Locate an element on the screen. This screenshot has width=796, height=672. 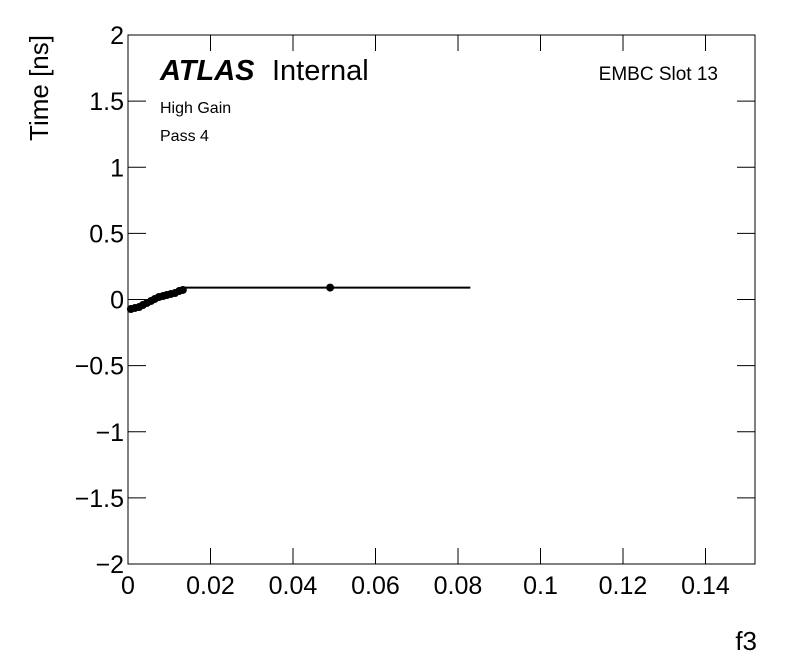
y-tick-label: −1 is located at coordinates (109, 433).